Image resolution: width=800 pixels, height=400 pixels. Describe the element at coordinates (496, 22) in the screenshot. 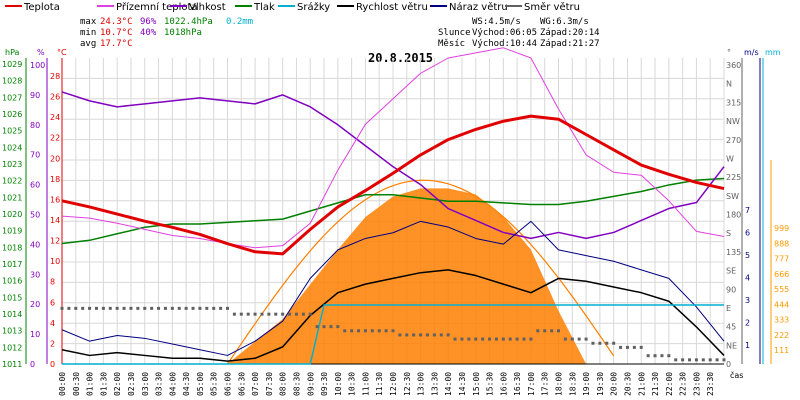

I see `stat-ws: WS:4.5m/s` at that location.